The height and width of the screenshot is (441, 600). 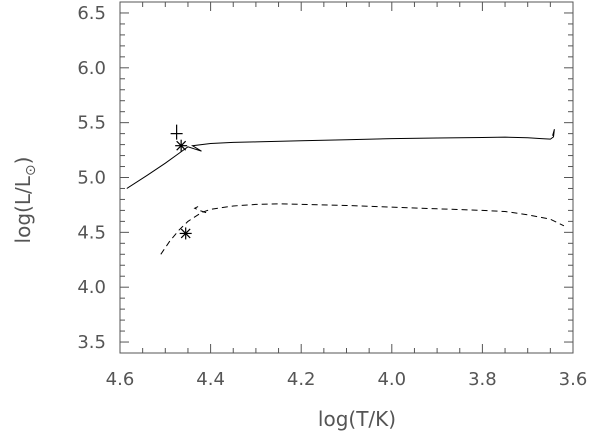 What do you see at coordinates (210, 379) in the screenshot?
I see `x-tick-label: 4.4` at bounding box center [210, 379].